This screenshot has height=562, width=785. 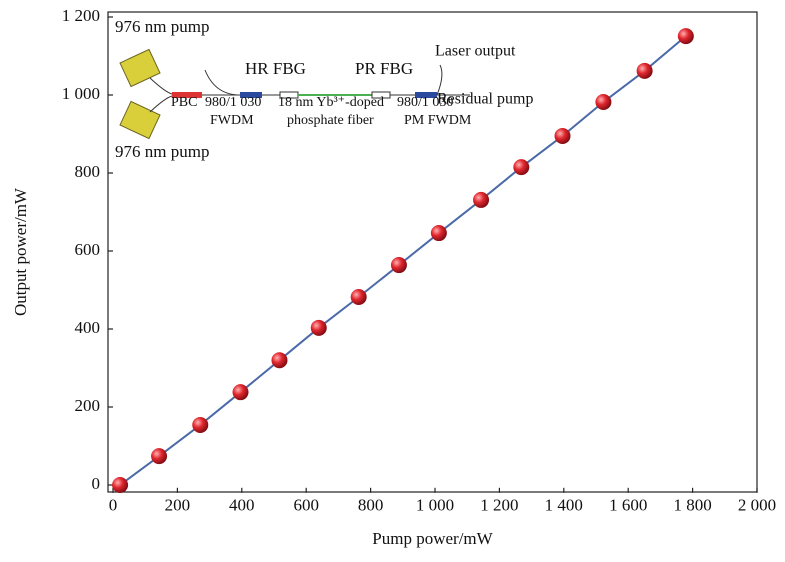 I want to click on x-tick-label: 400, so click(x=242, y=505).